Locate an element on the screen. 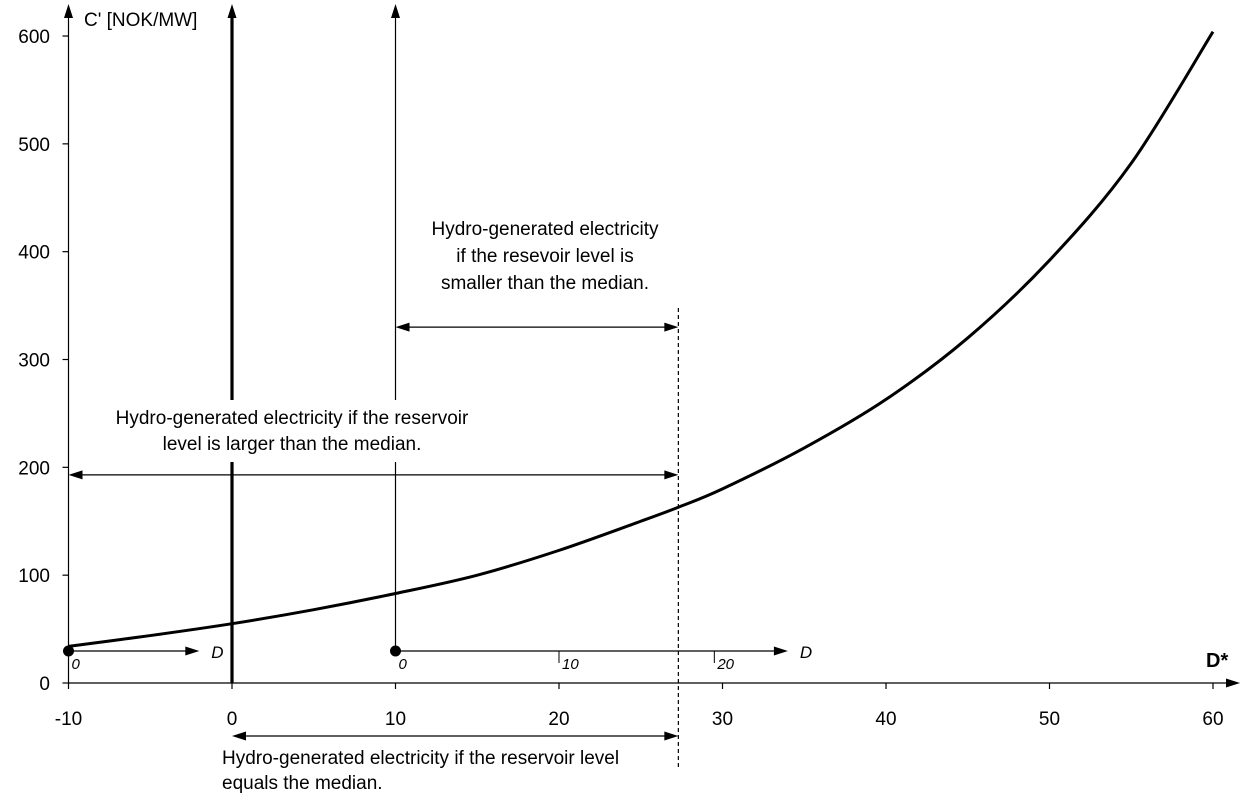 Image resolution: width=1252 pixels, height=800 pixels. annotation-text: if the resevoir level is is located at coordinates (544, 256).